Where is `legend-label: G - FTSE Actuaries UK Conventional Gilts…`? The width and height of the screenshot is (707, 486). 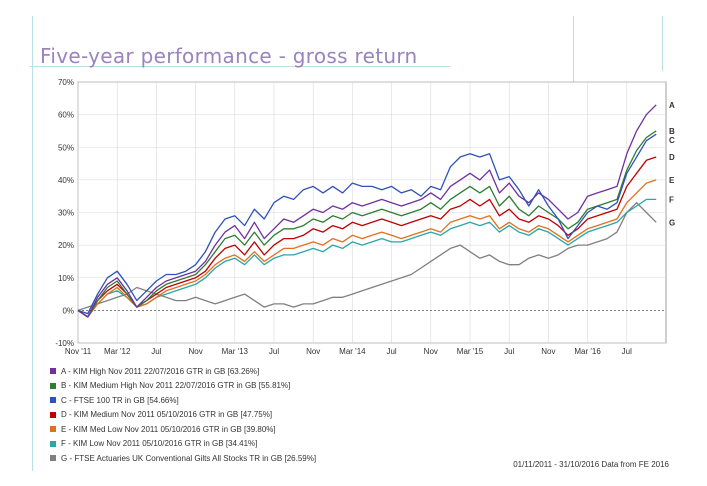
legend-label: G - FTSE Actuaries UK Conventional Gilts… is located at coordinates (189, 458).